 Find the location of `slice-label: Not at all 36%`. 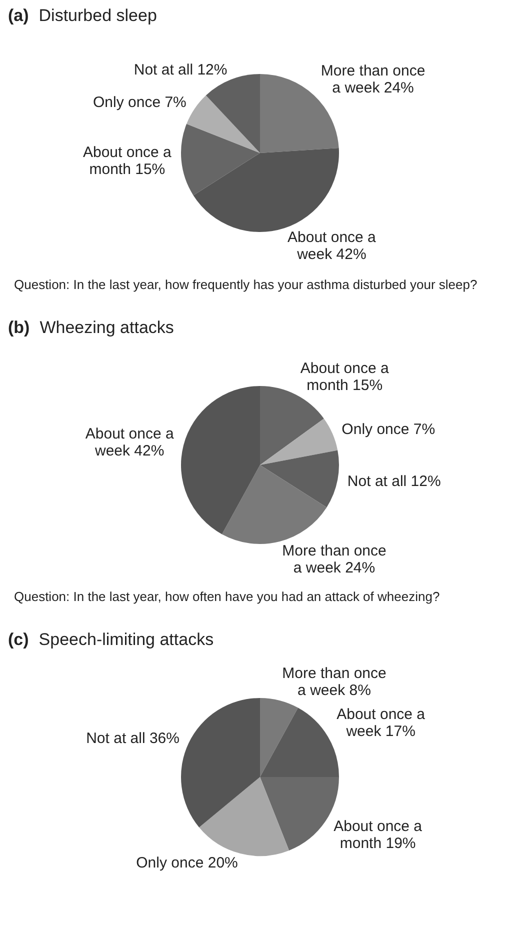

slice-label: Not at all 36% is located at coordinates (133, 739).